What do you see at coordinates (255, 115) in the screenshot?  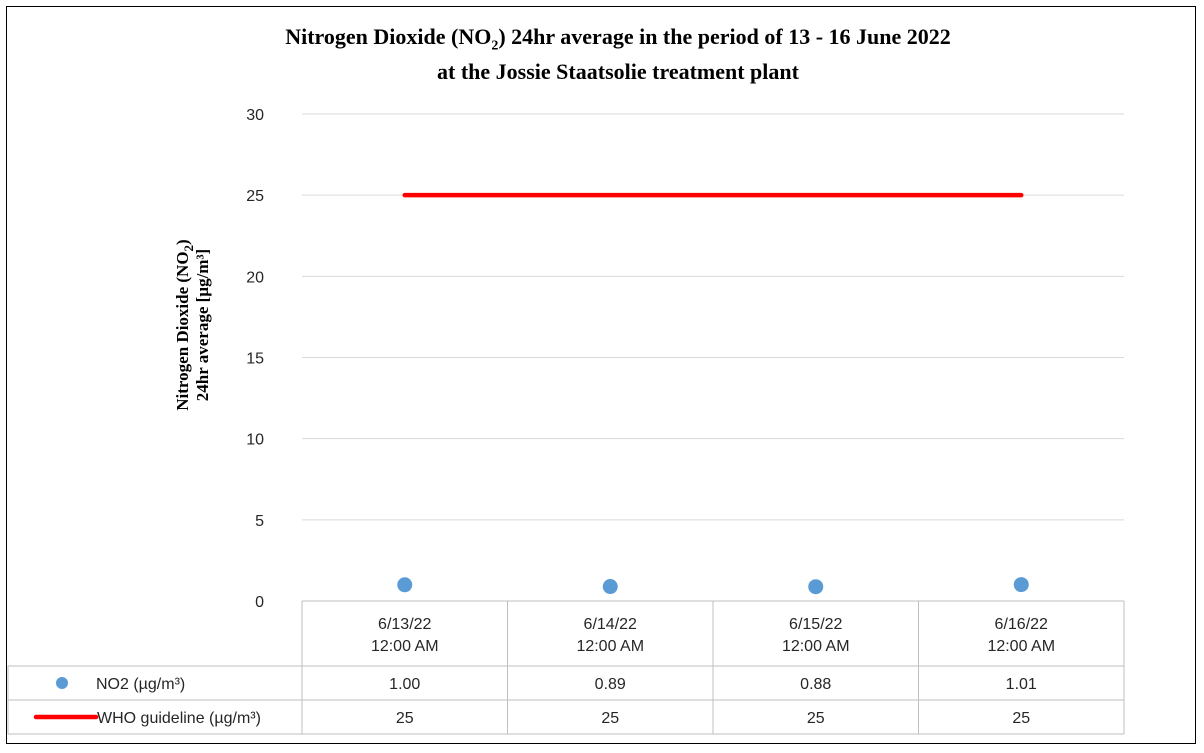 I see `y-tick-label: 30` at bounding box center [255, 115].